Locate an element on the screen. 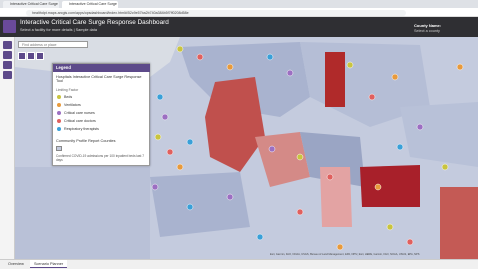  toolbar is located at coordinates (7, 148).